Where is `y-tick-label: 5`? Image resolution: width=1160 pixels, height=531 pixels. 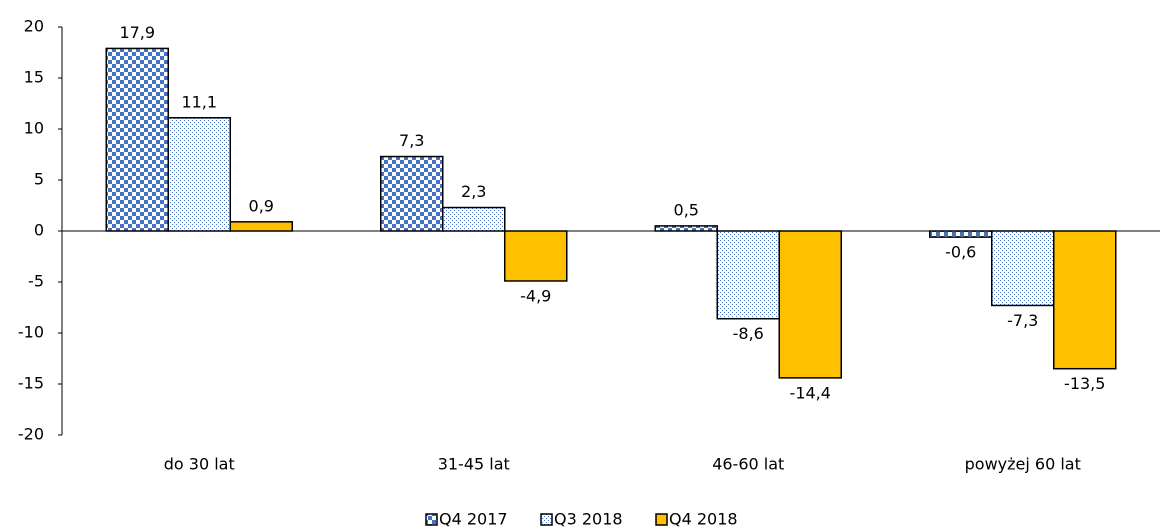
y-tick-label: 5 is located at coordinates (39, 179).